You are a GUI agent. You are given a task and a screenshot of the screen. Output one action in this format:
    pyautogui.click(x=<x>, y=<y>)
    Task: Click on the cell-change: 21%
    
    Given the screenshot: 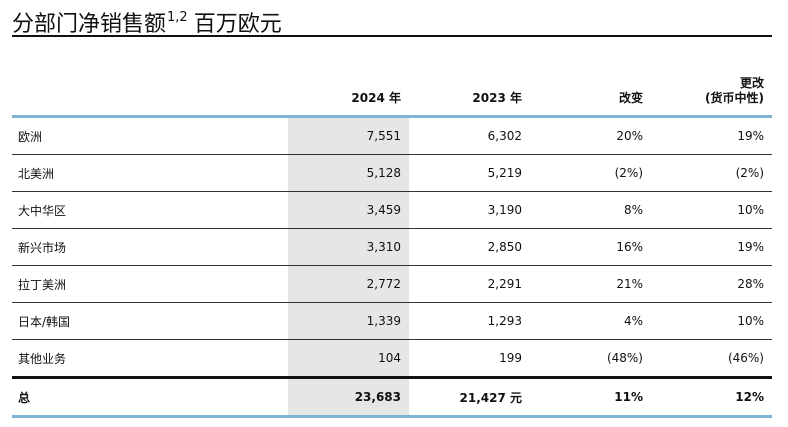 What is the action you would take?
    pyautogui.click(x=590, y=284)
    